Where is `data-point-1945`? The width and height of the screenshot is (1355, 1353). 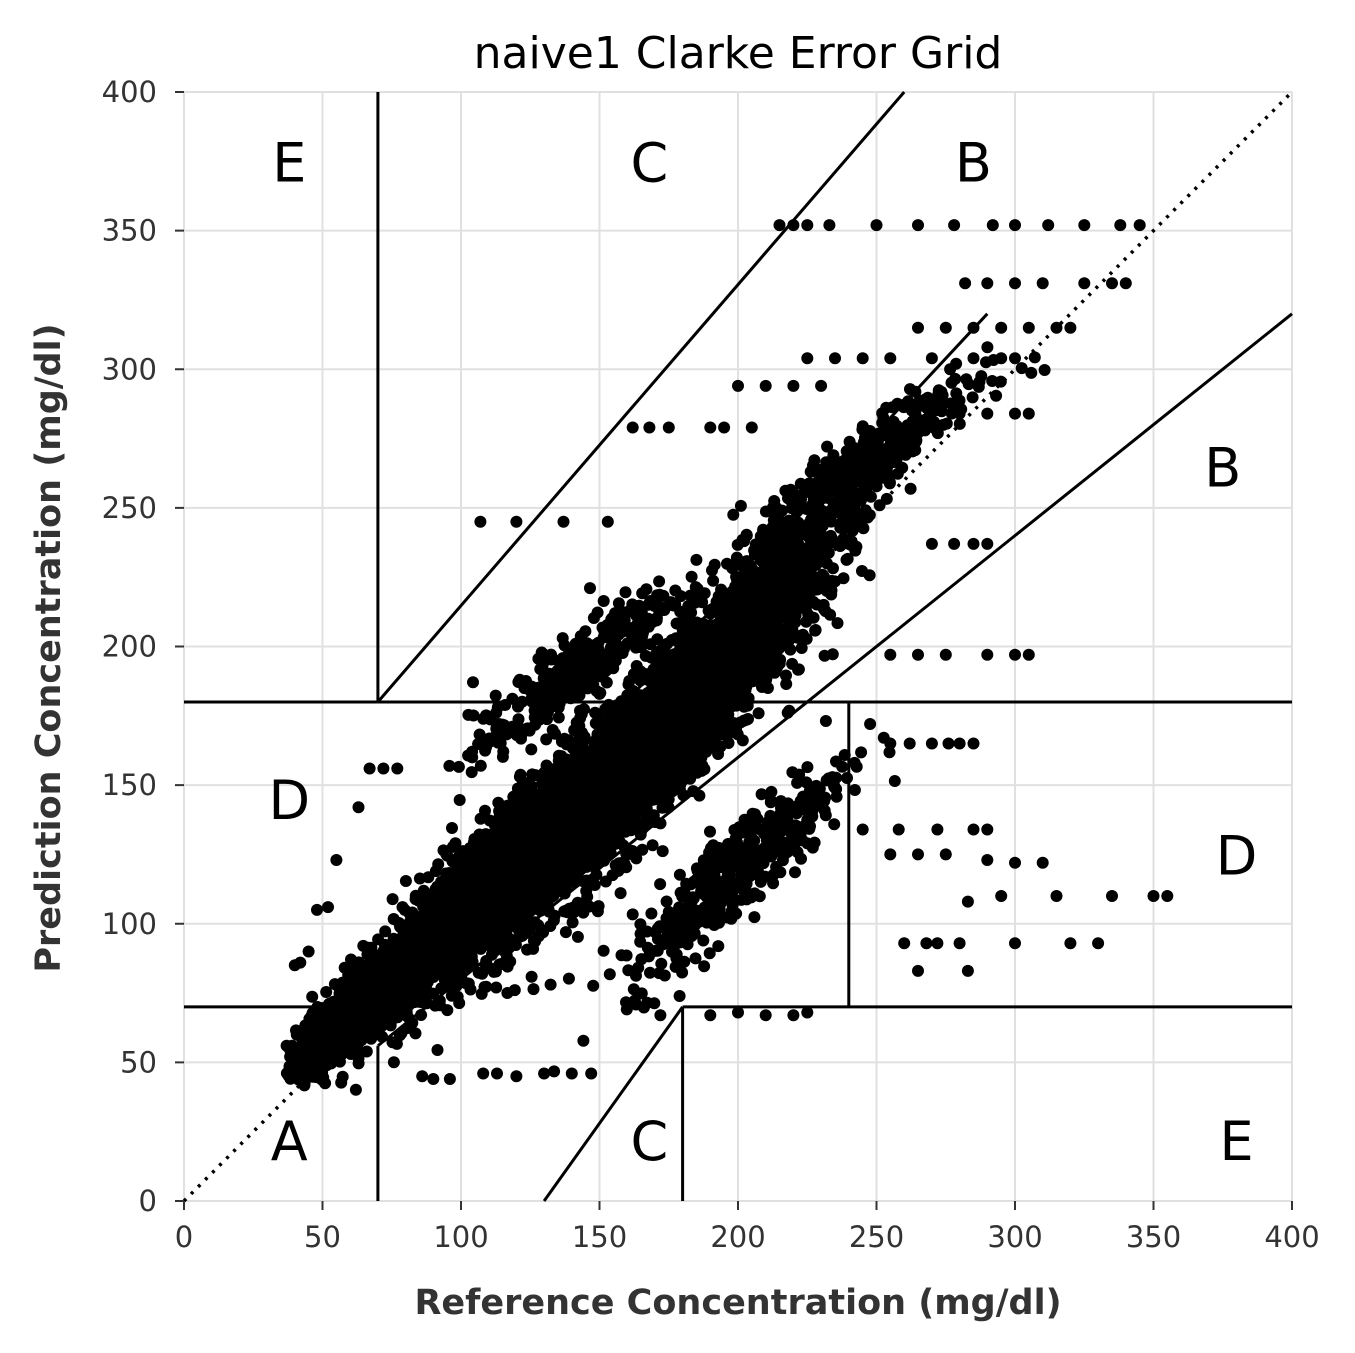
data-point-1945 is located at coordinates (496, 987).